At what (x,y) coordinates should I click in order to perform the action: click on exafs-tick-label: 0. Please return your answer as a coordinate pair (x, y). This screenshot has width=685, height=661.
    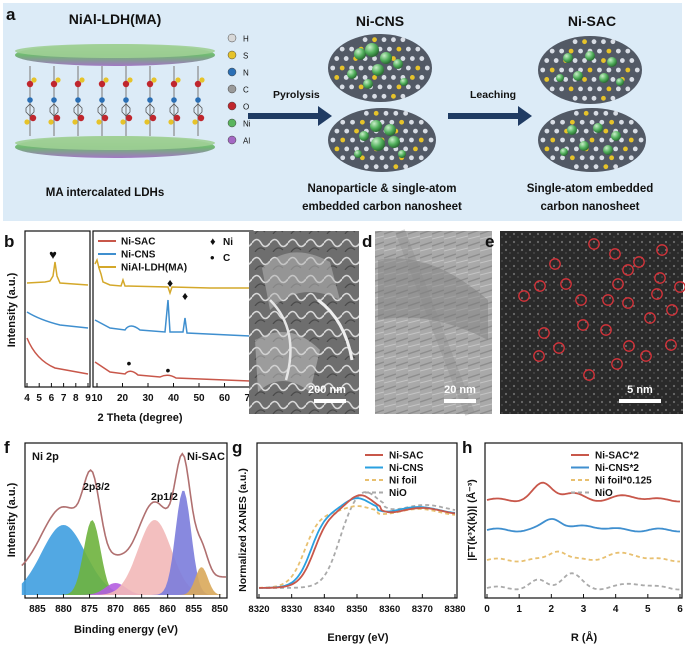
    Looking at the image, I should click on (487, 609).